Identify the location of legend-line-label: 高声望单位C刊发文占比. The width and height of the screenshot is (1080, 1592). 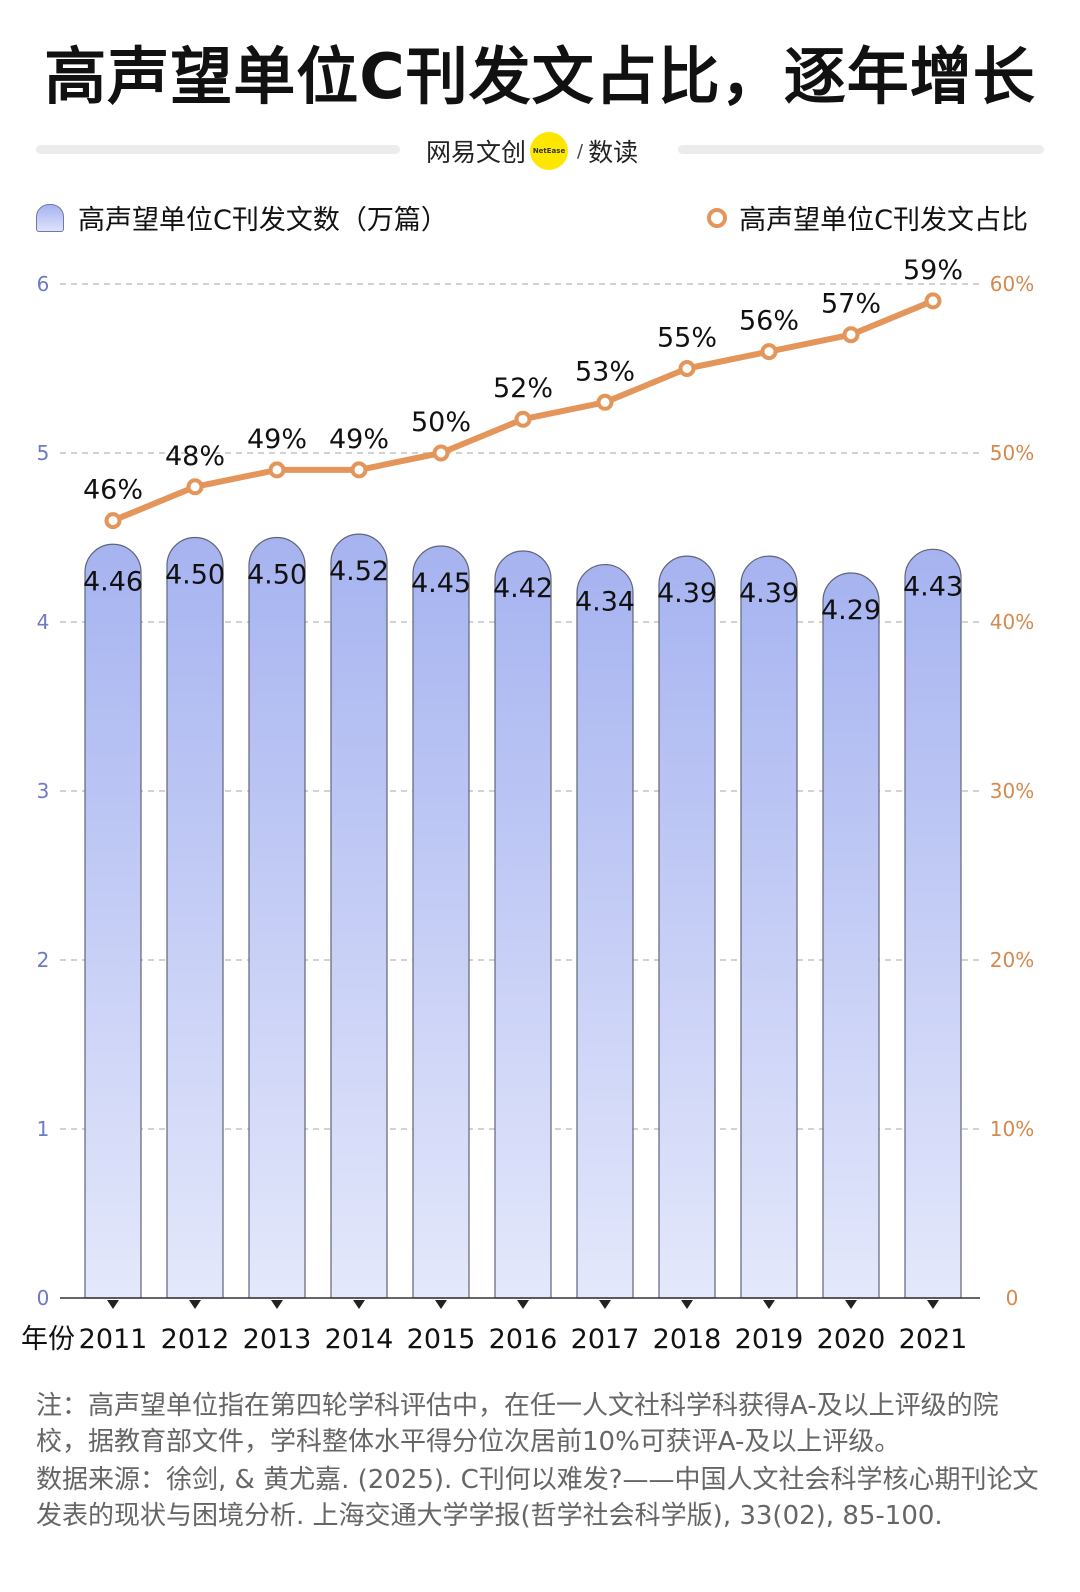
(883, 220).